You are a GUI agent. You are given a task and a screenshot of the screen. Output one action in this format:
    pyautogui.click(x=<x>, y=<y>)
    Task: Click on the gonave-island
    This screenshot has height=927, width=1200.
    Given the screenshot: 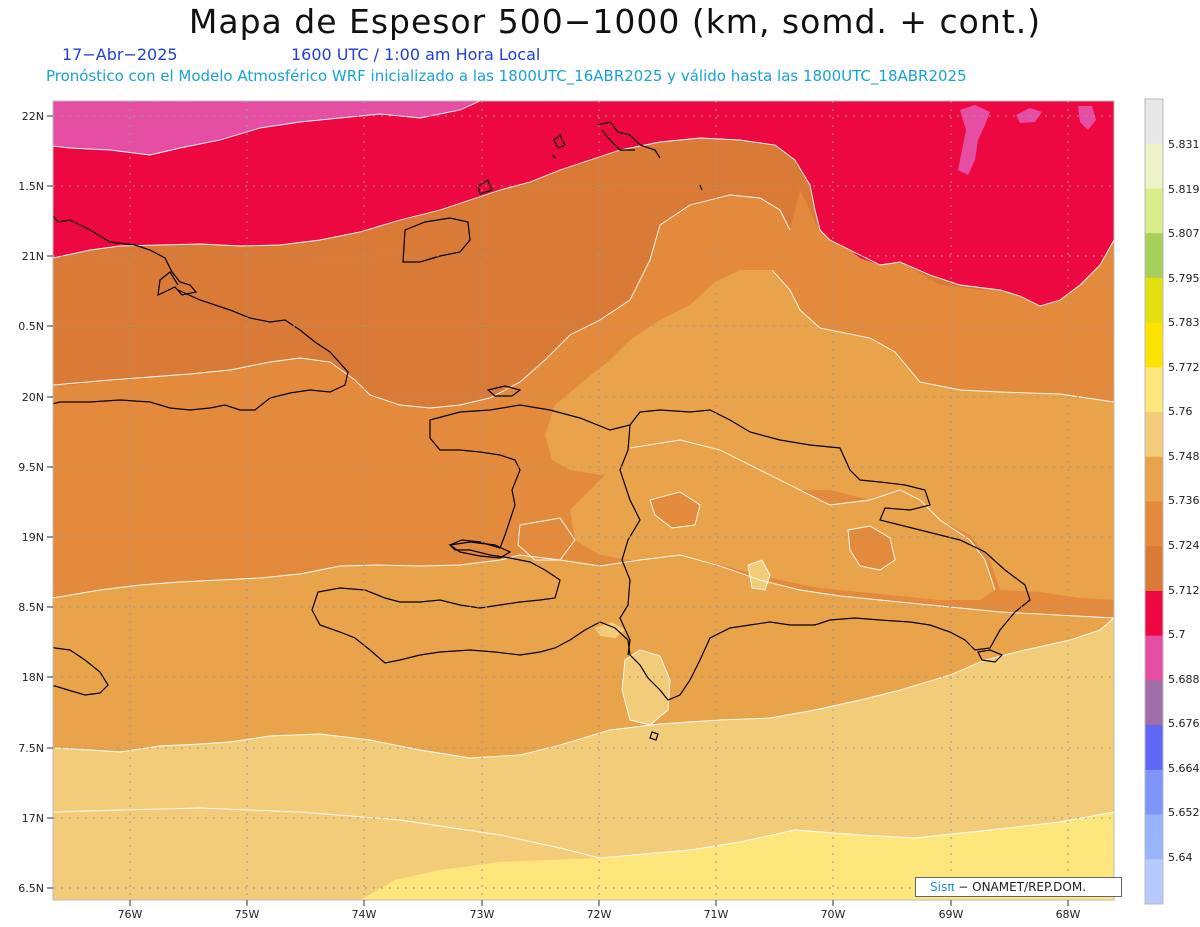 What is the action you would take?
    pyautogui.click(x=480, y=550)
    